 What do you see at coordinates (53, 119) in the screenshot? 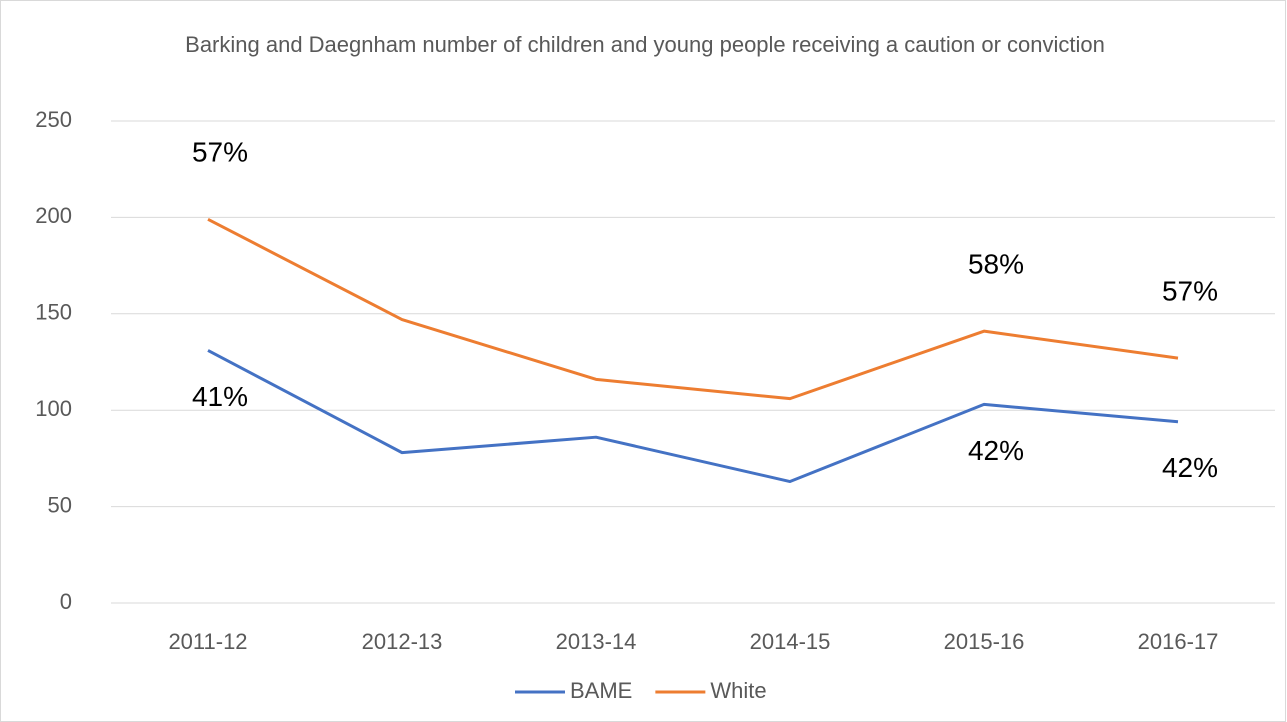
I see `y-tick-label: 250` at bounding box center [53, 119].